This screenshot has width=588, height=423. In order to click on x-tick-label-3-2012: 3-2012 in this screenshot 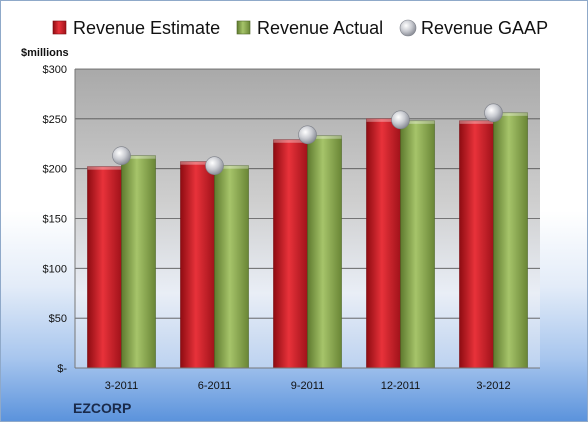, I will do `click(493, 386)`.